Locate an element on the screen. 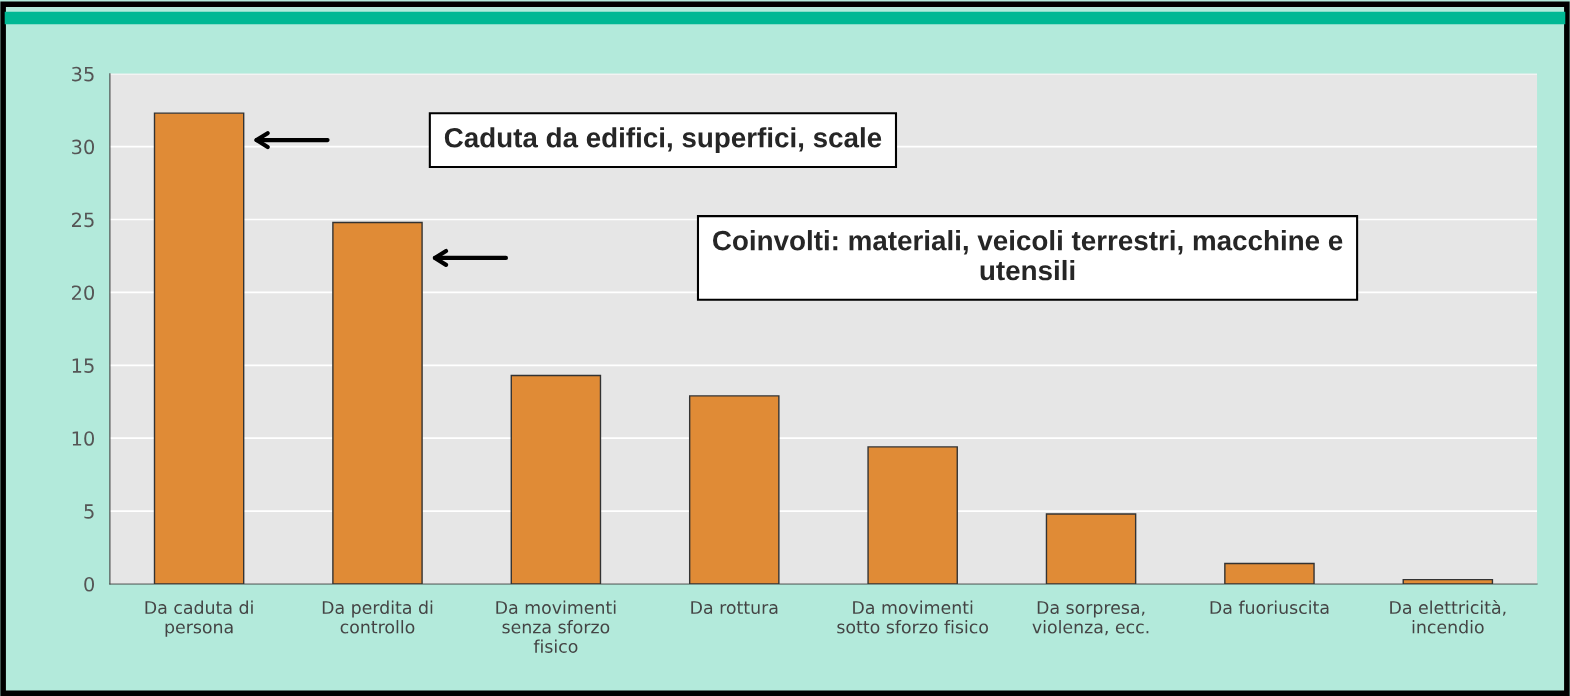 This screenshot has width=1570, height=696. y-tick-label: 35 is located at coordinates (83, 74).